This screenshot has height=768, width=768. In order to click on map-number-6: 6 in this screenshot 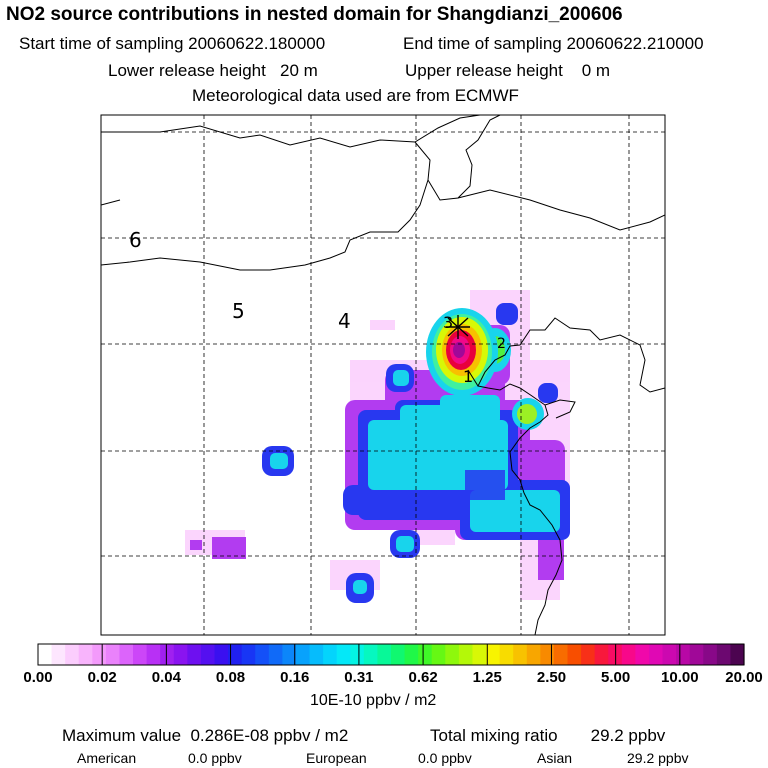, I will do `click(135, 240)`.